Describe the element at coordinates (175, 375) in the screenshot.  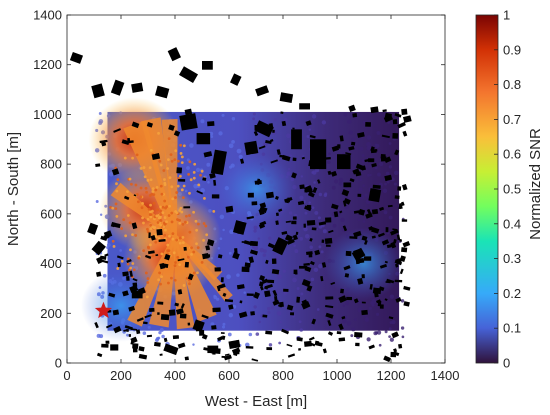
I see `x-tick-label: 400` at that location.